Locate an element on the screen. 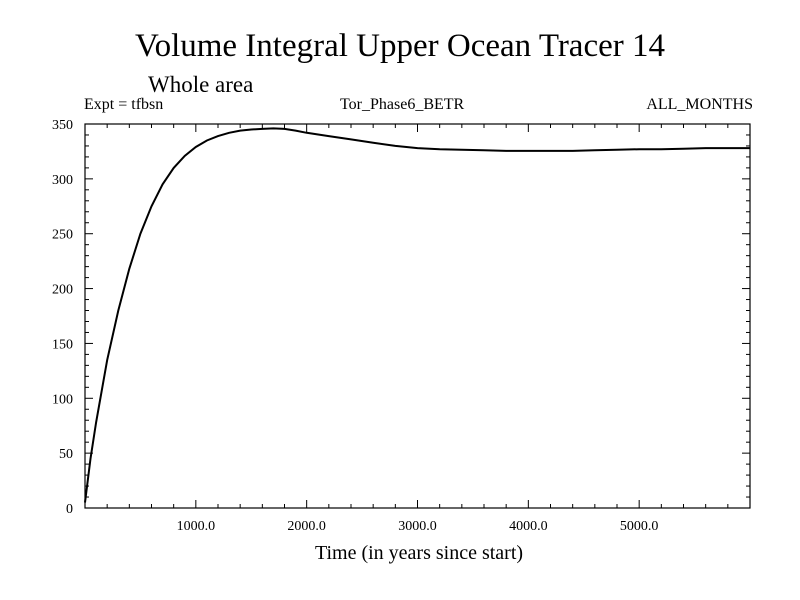  y-tick-label: 150 is located at coordinates (62, 344).